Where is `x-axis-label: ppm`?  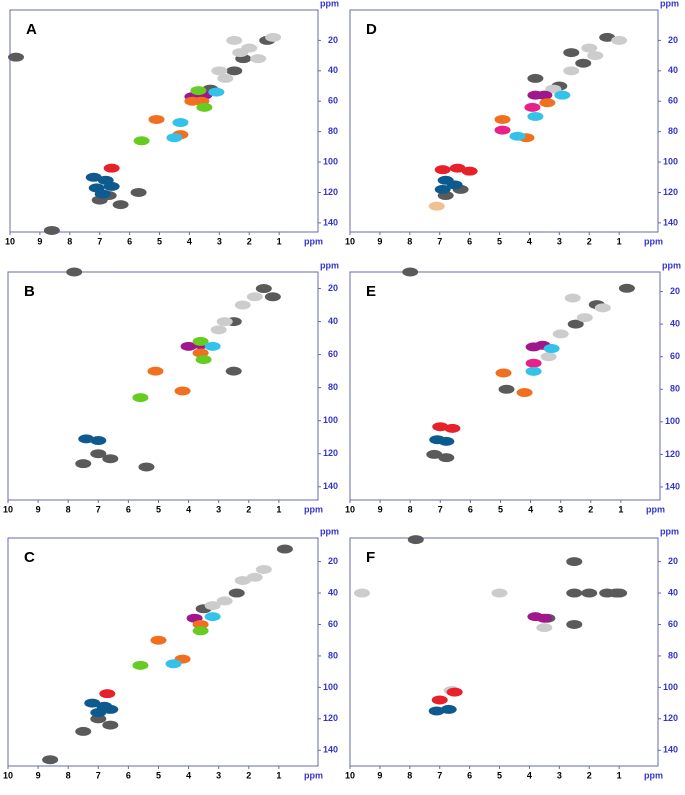
x-axis-label: ppm is located at coordinates (313, 509).